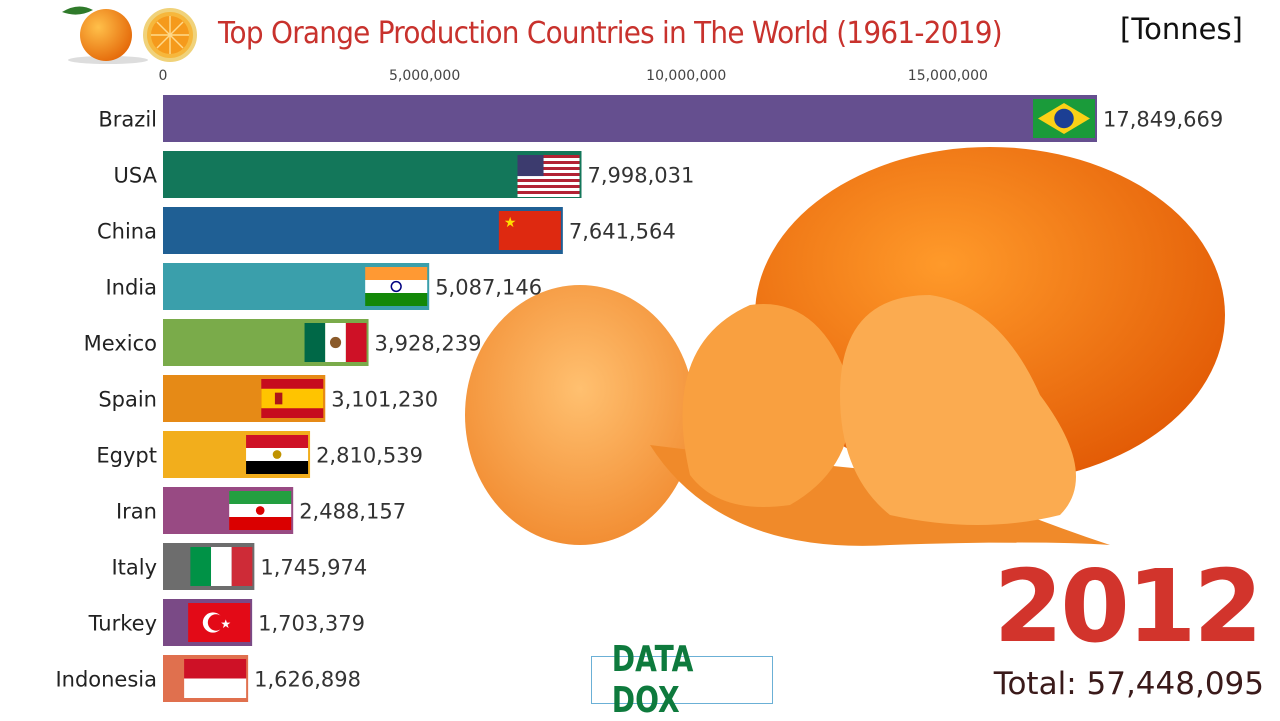  Describe the element at coordinates (277, 454) in the screenshot. I see `egypt-flag-icon` at that location.